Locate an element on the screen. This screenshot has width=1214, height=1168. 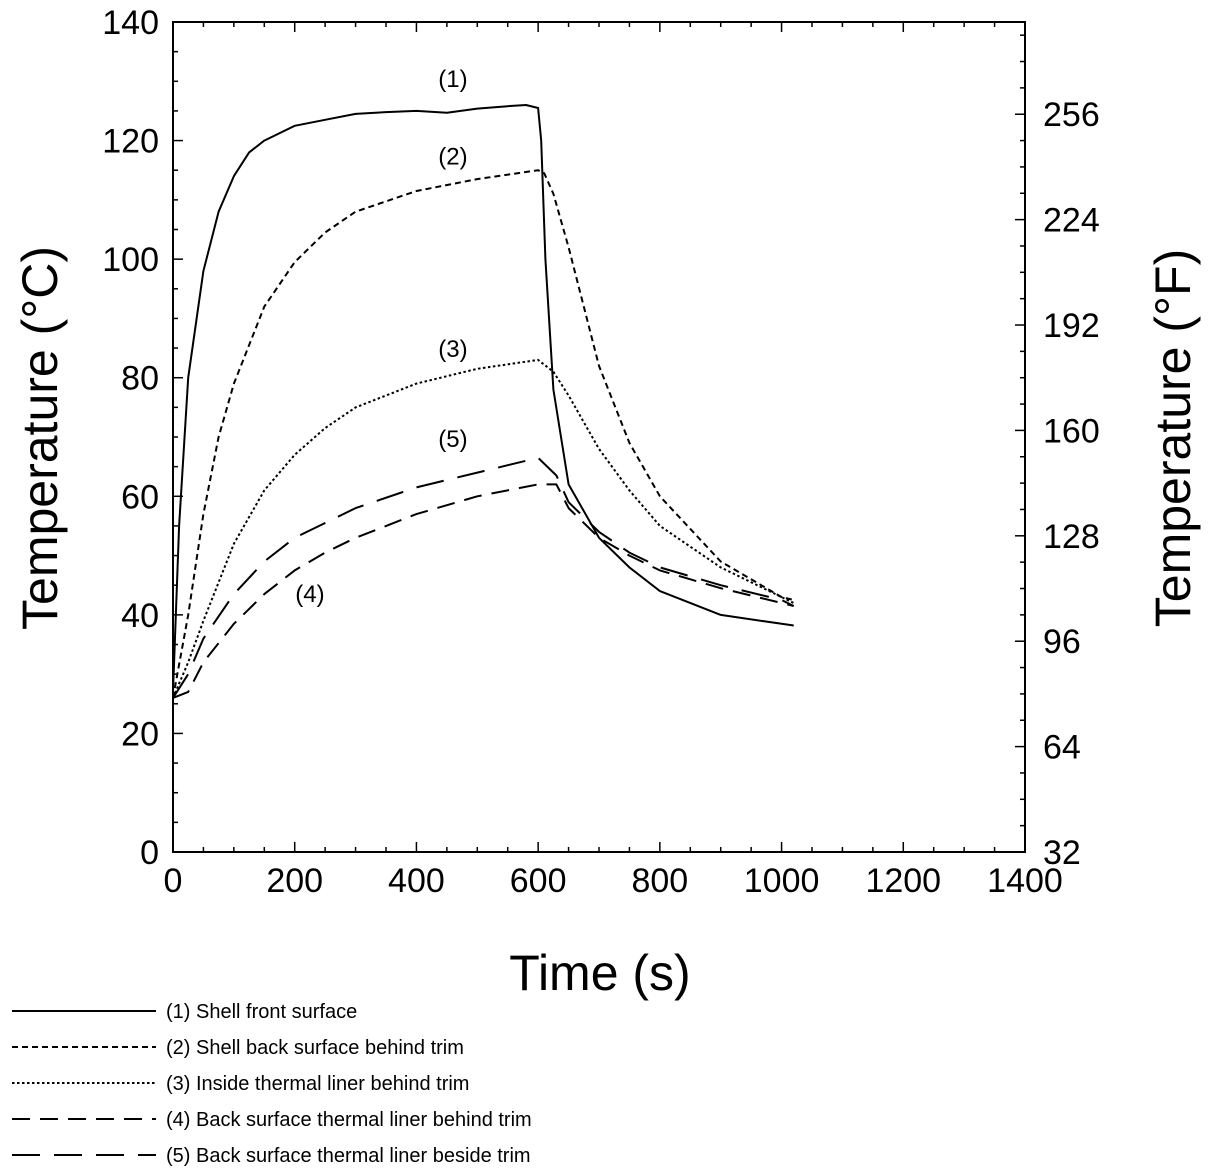
y2-tick-label: 224 is located at coordinates (1071, 221).